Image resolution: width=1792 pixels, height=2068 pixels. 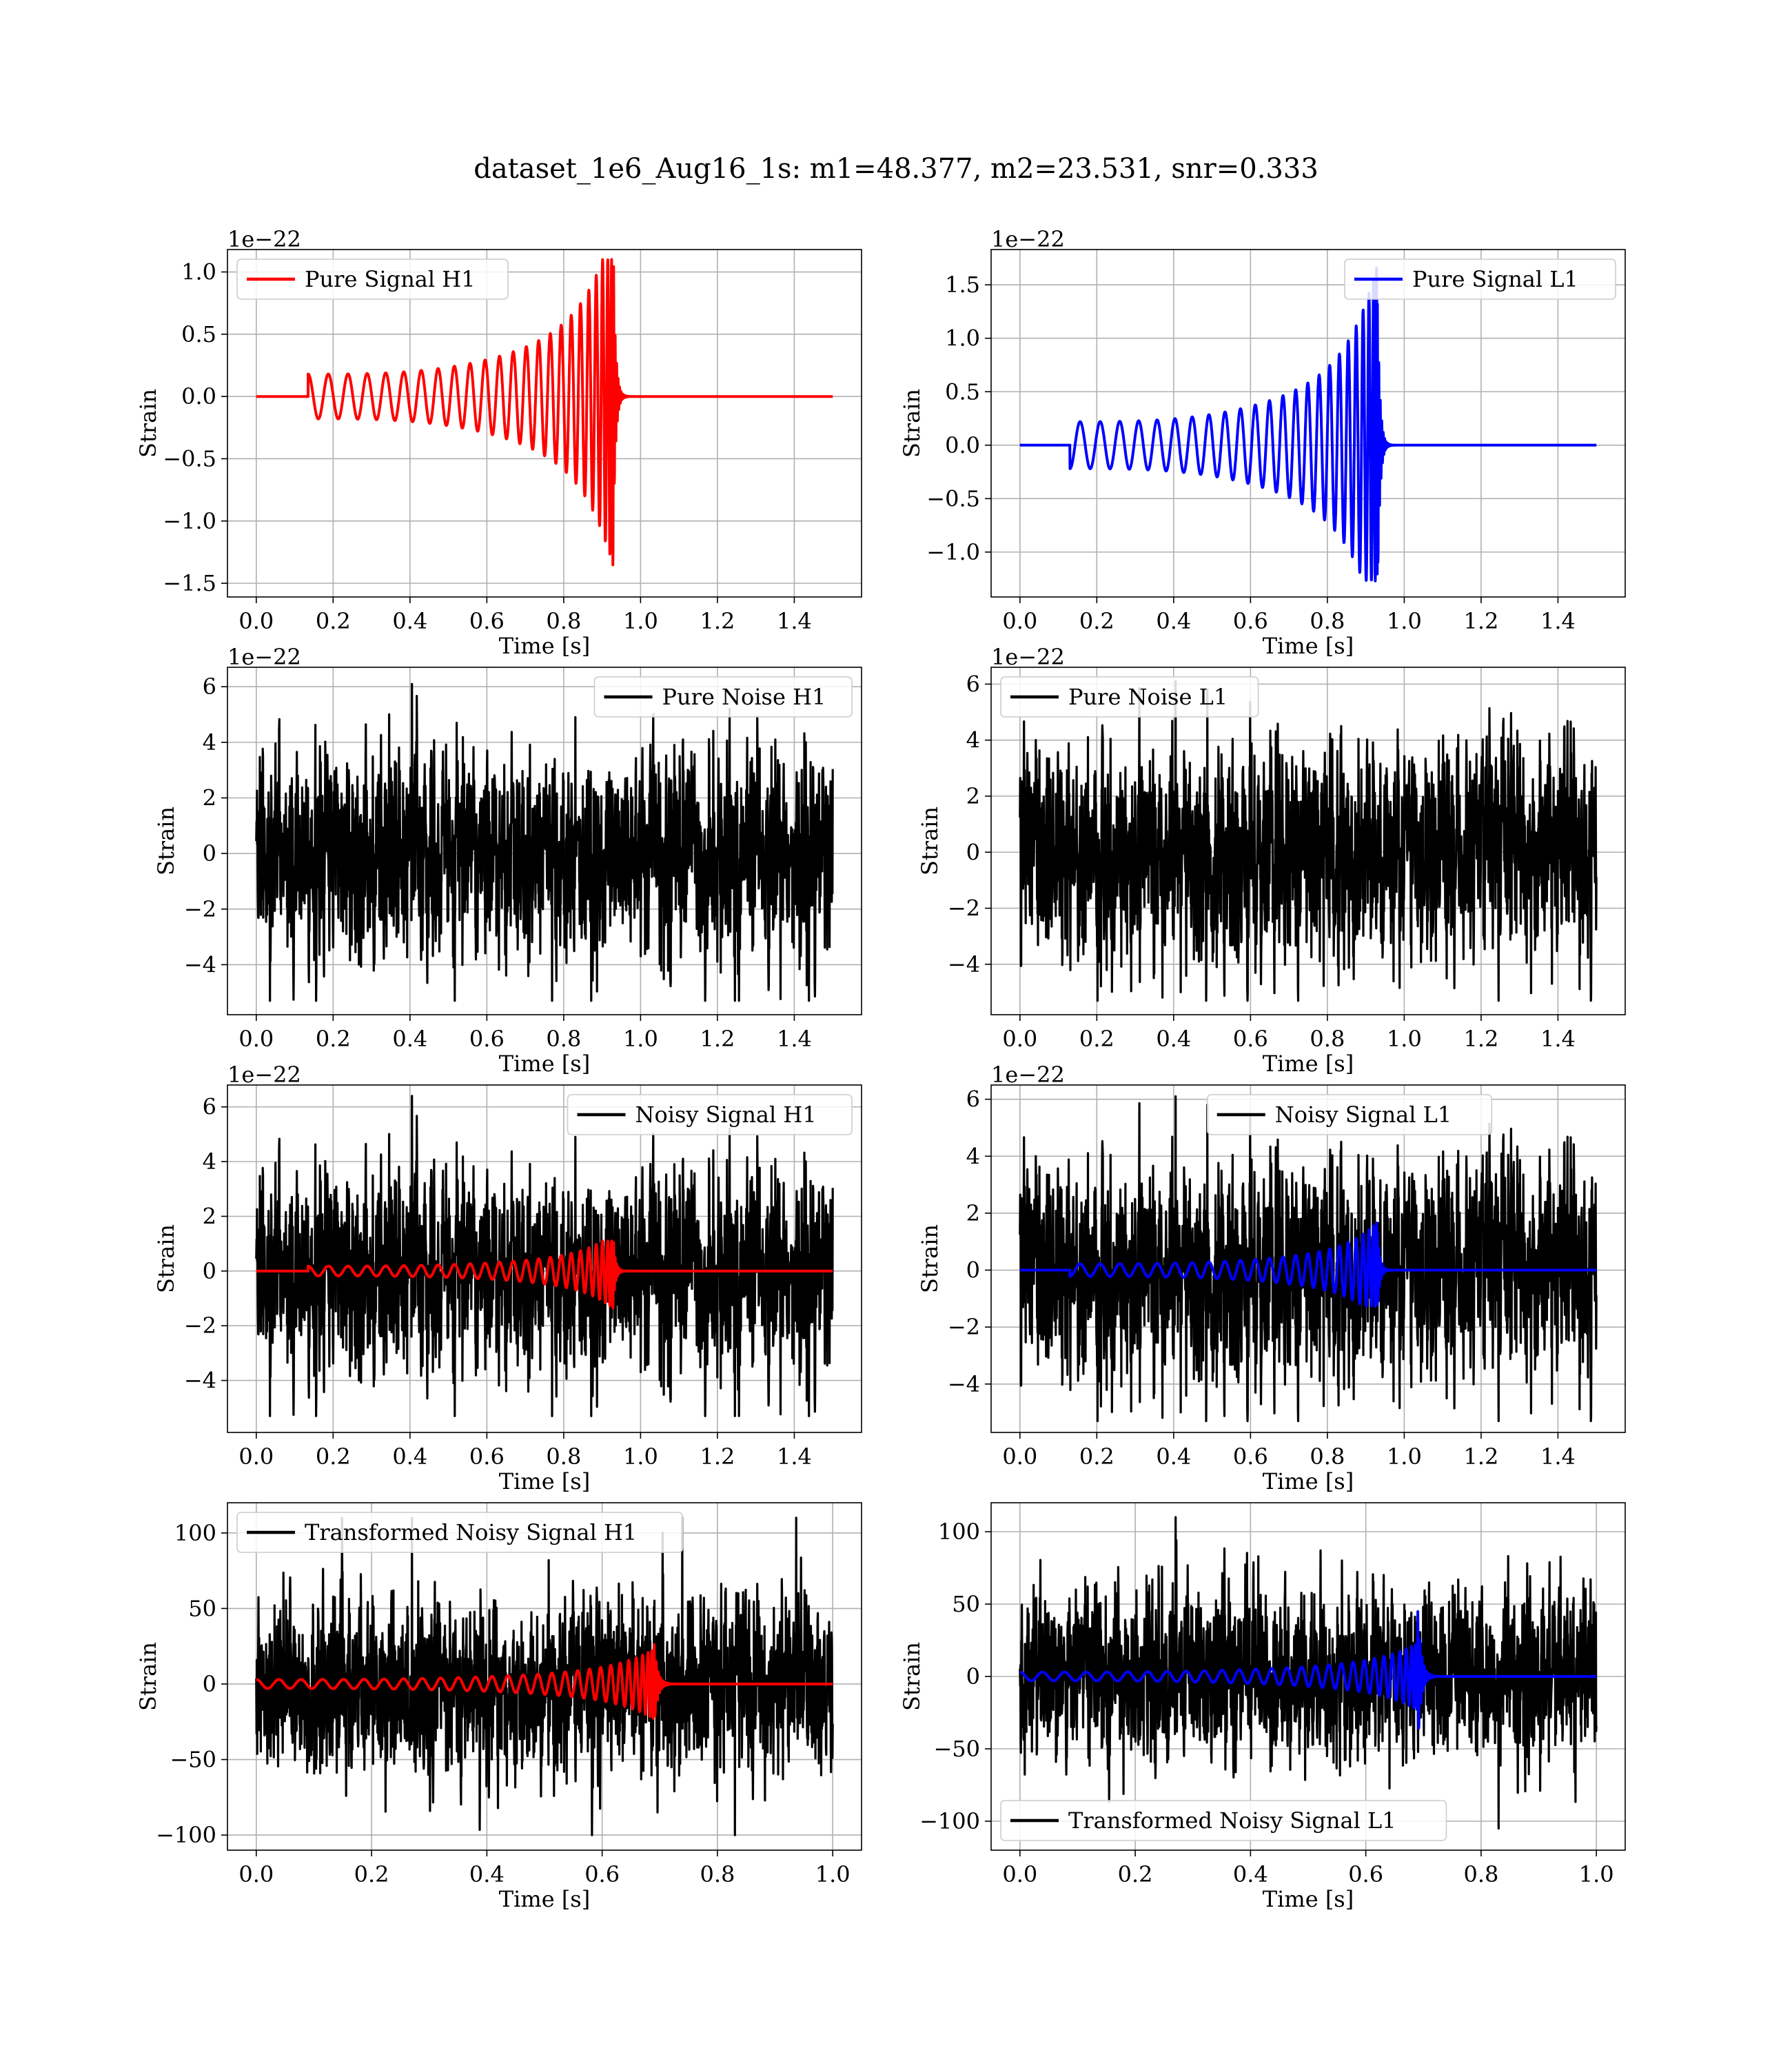 I want to click on y-tick-label: −1.0, so click(x=953, y=552).